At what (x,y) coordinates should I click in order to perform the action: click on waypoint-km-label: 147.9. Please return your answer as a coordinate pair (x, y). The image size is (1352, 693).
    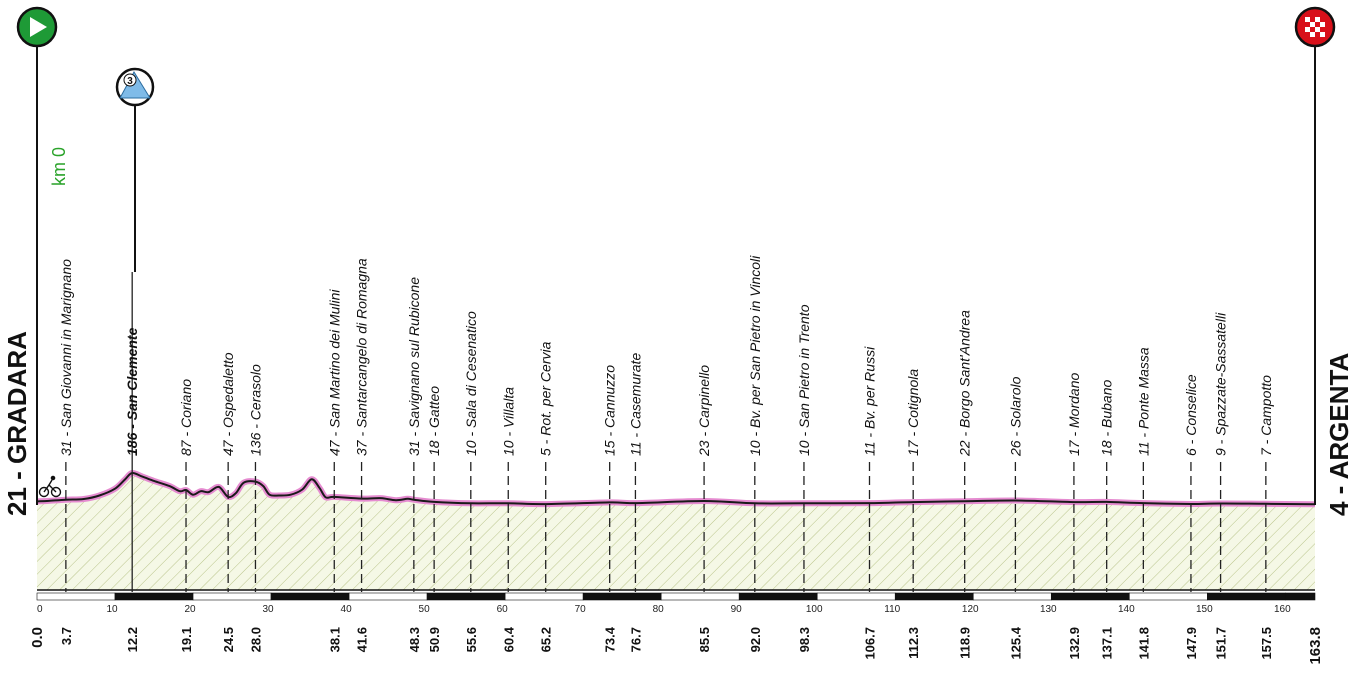
    Looking at the image, I should click on (1191, 643).